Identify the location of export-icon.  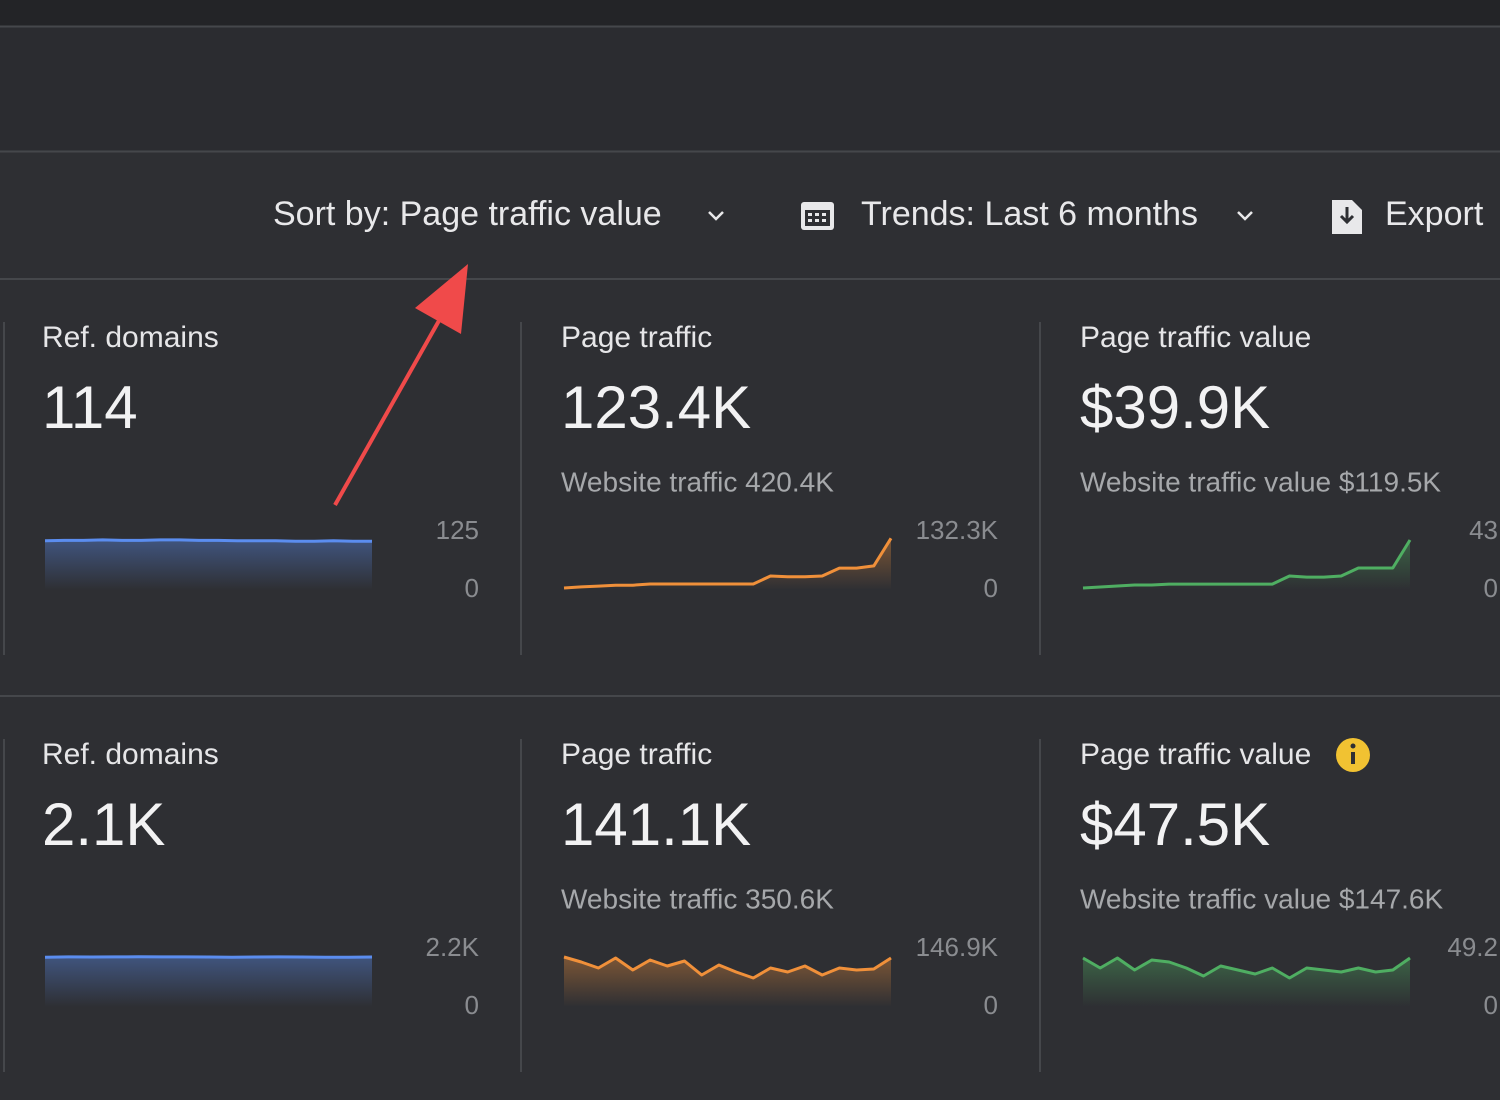
(1347, 217).